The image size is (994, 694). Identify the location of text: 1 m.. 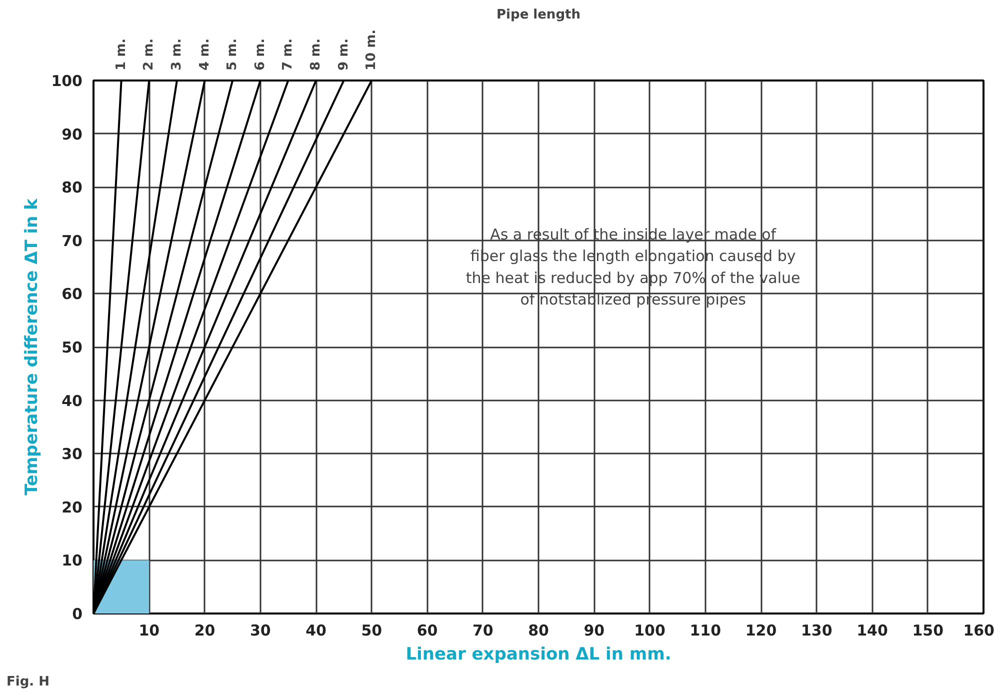
(121, 54).